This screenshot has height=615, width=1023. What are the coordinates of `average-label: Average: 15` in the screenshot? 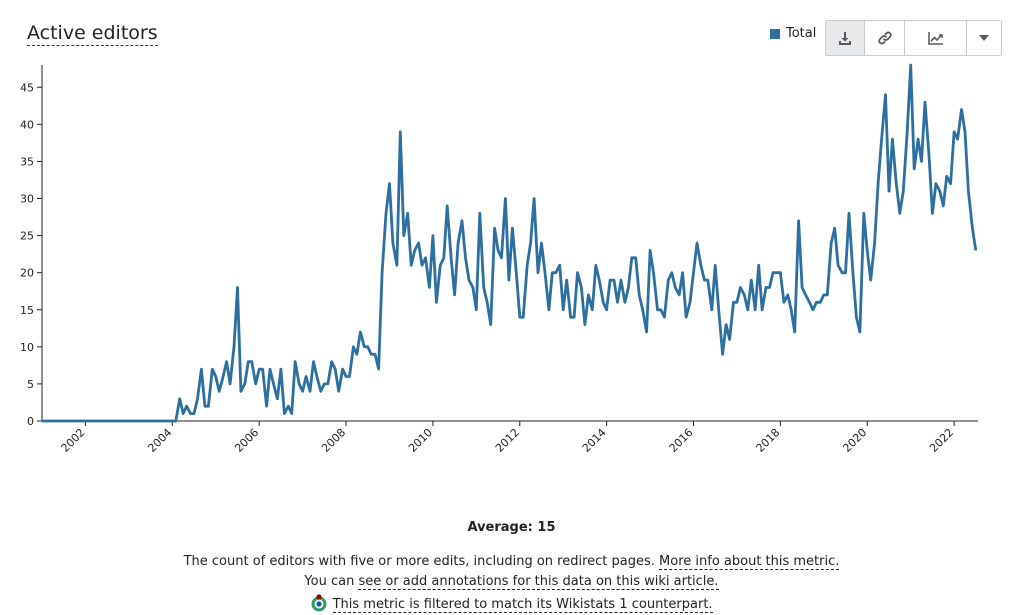 It's located at (511, 527).